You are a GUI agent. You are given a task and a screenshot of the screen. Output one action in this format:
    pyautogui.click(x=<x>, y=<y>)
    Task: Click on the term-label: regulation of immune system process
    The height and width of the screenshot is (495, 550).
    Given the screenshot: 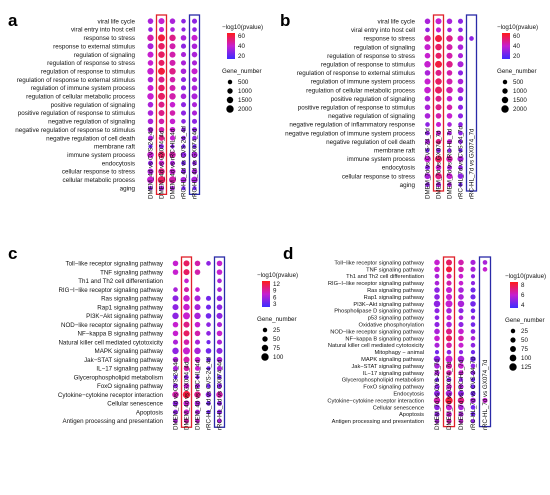 What is the action you would take?
    pyautogui.click(x=363, y=82)
    